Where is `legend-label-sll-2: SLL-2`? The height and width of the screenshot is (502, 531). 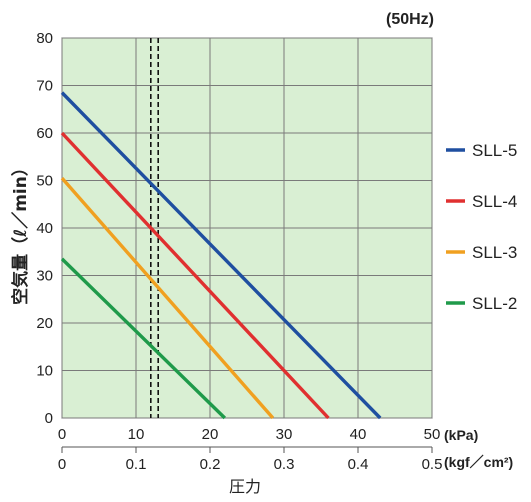 legend-label-sll-2: SLL-2 is located at coordinates (494, 303).